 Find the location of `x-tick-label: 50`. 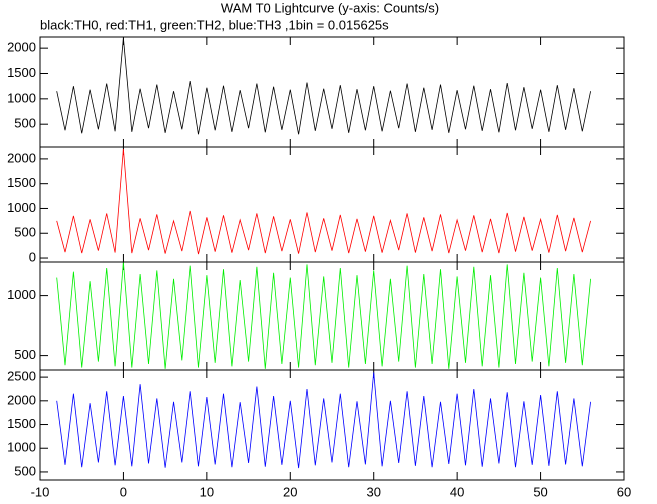

x-tick-label: 50 is located at coordinates (540, 491).